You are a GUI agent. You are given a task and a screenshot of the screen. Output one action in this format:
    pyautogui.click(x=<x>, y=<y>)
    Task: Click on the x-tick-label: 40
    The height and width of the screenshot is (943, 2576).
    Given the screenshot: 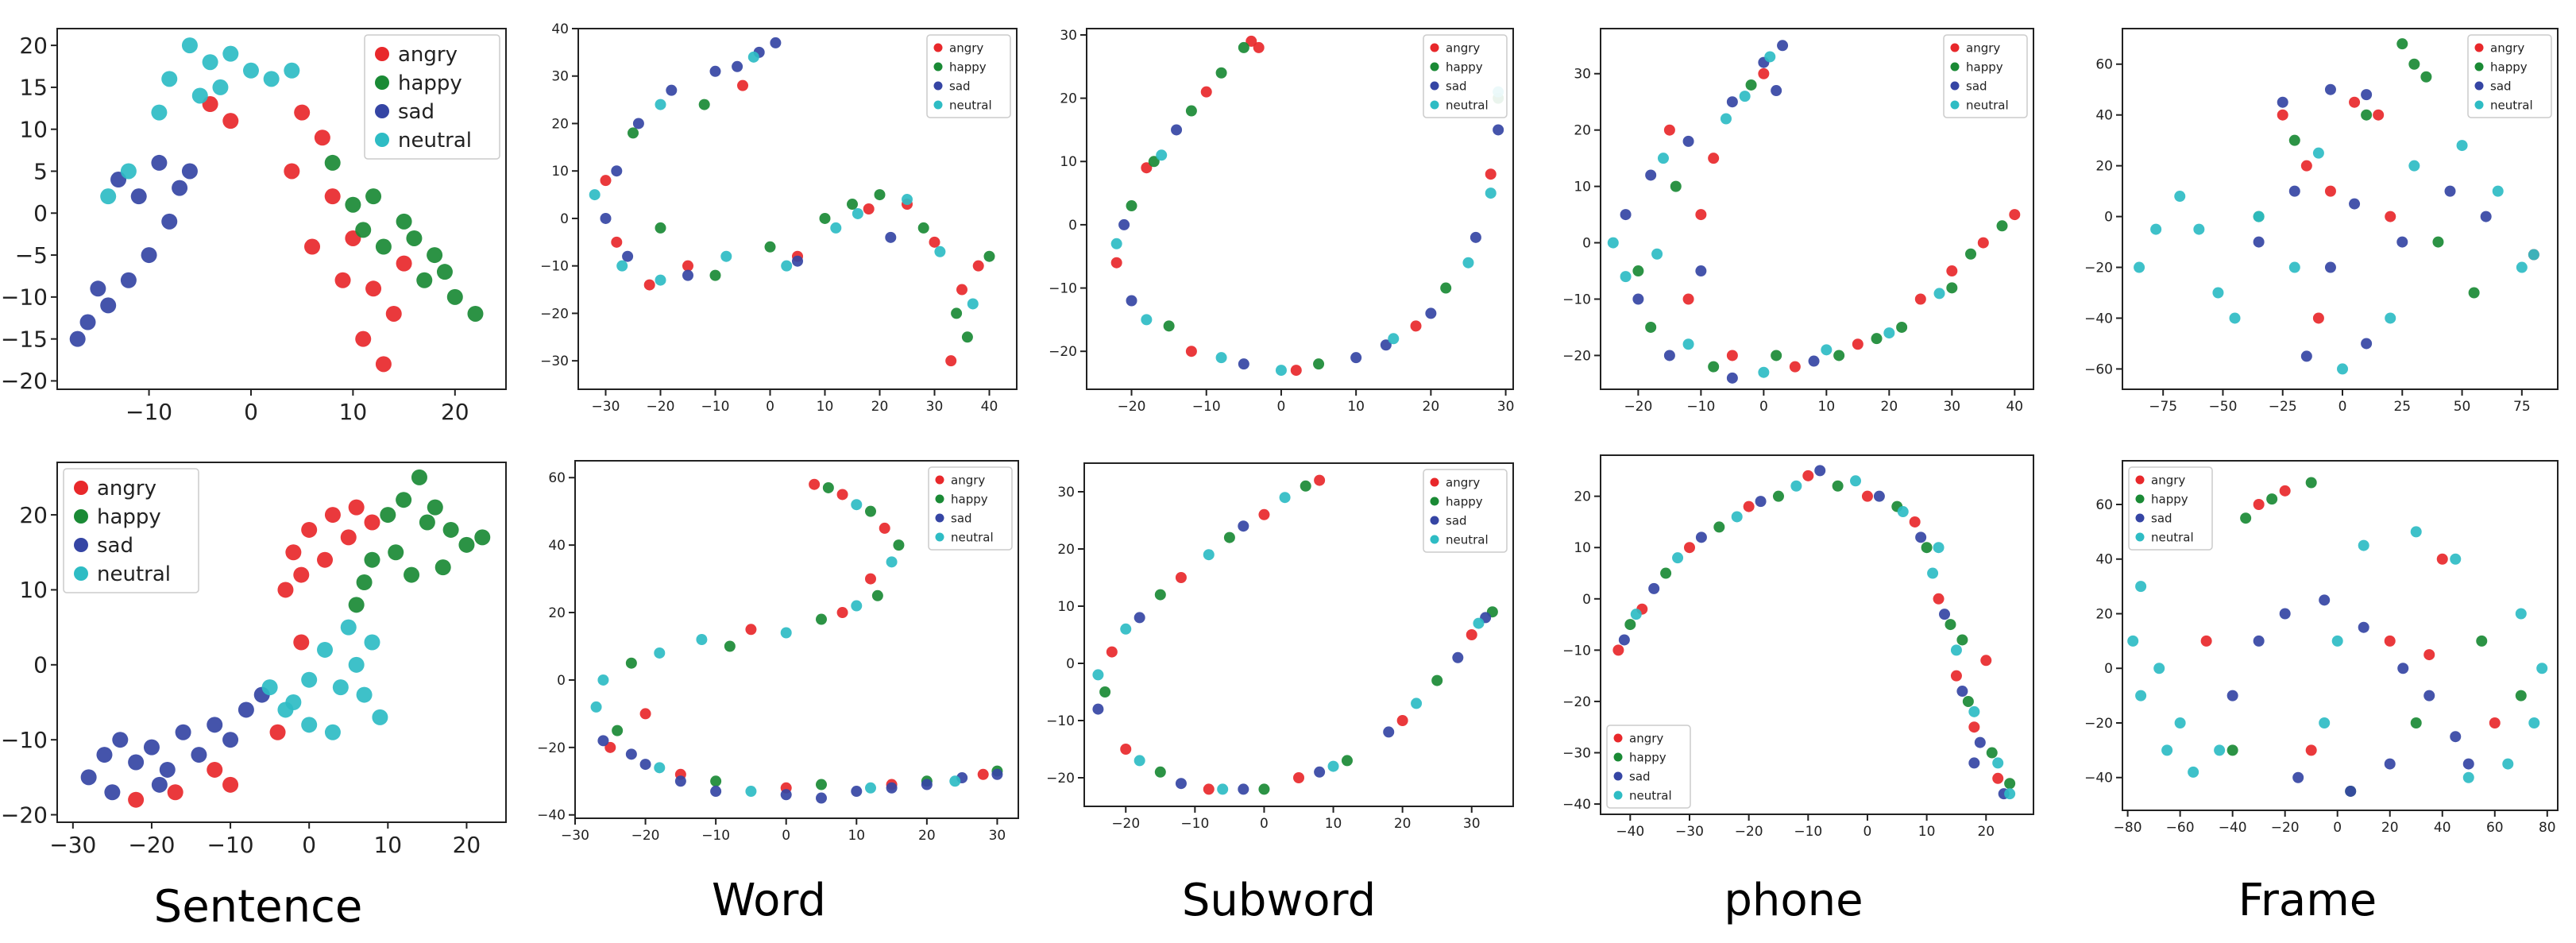 What is the action you would take?
    pyautogui.click(x=2442, y=828)
    